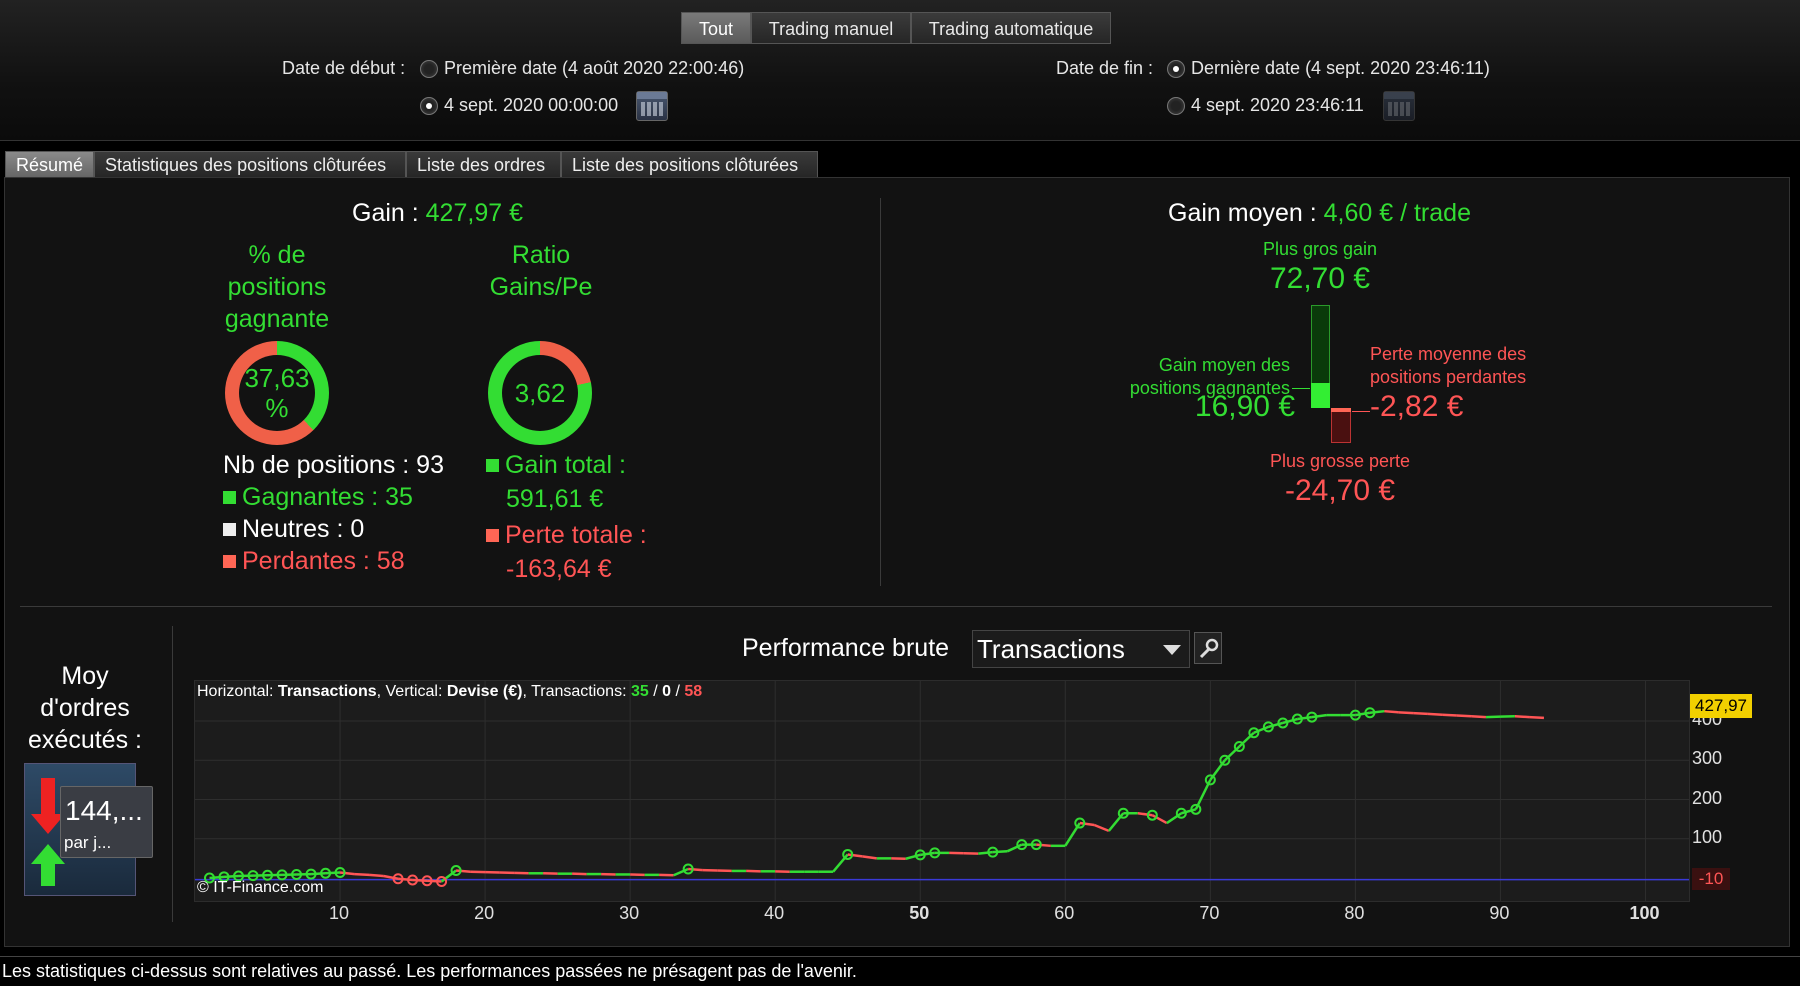 The image size is (1800, 986). What do you see at coordinates (1064, 913) in the screenshot?
I see `x-tick-label: 60` at bounding box center [1064, 913].